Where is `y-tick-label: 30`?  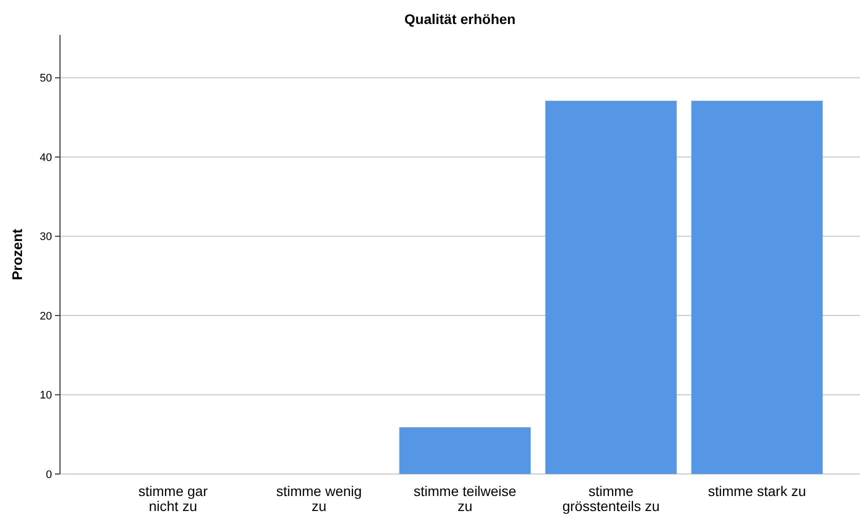
y-tick-label: 30 is located at coordinates (46, 237).